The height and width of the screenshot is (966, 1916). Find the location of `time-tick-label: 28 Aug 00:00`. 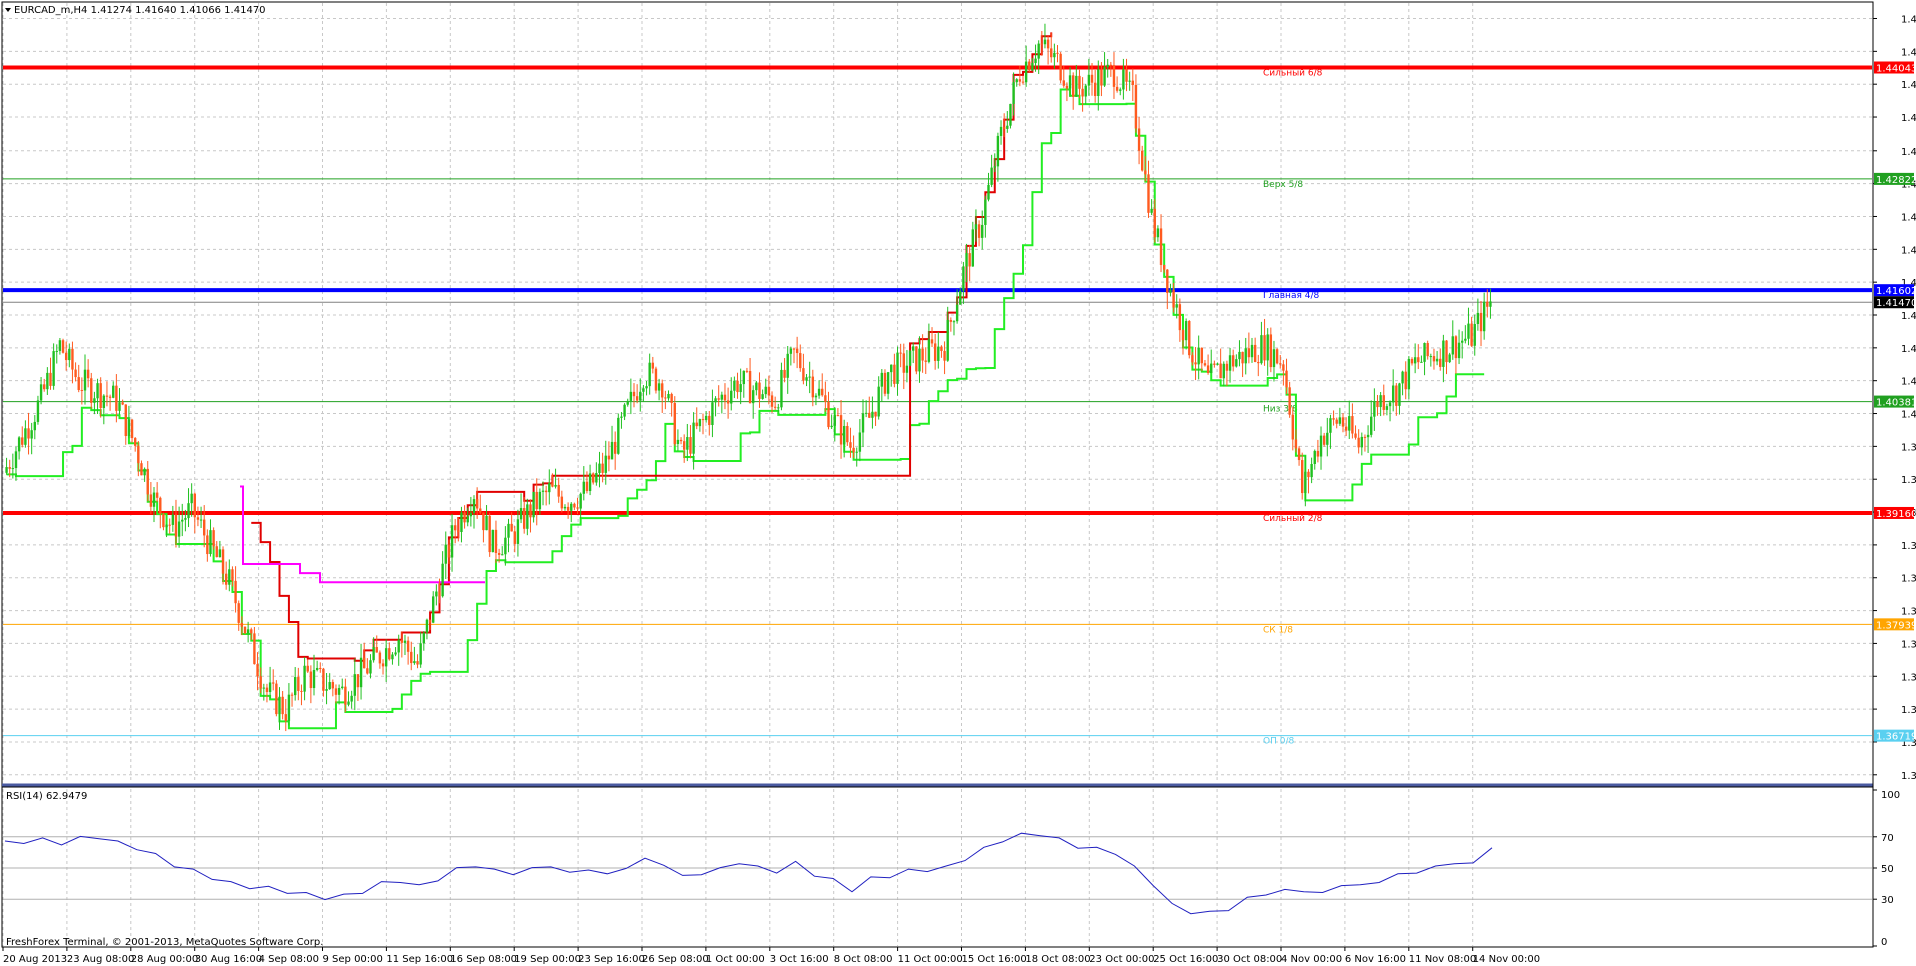

time-tick-label: 28 Aug 00:00 is located at coordinates (164, 959).